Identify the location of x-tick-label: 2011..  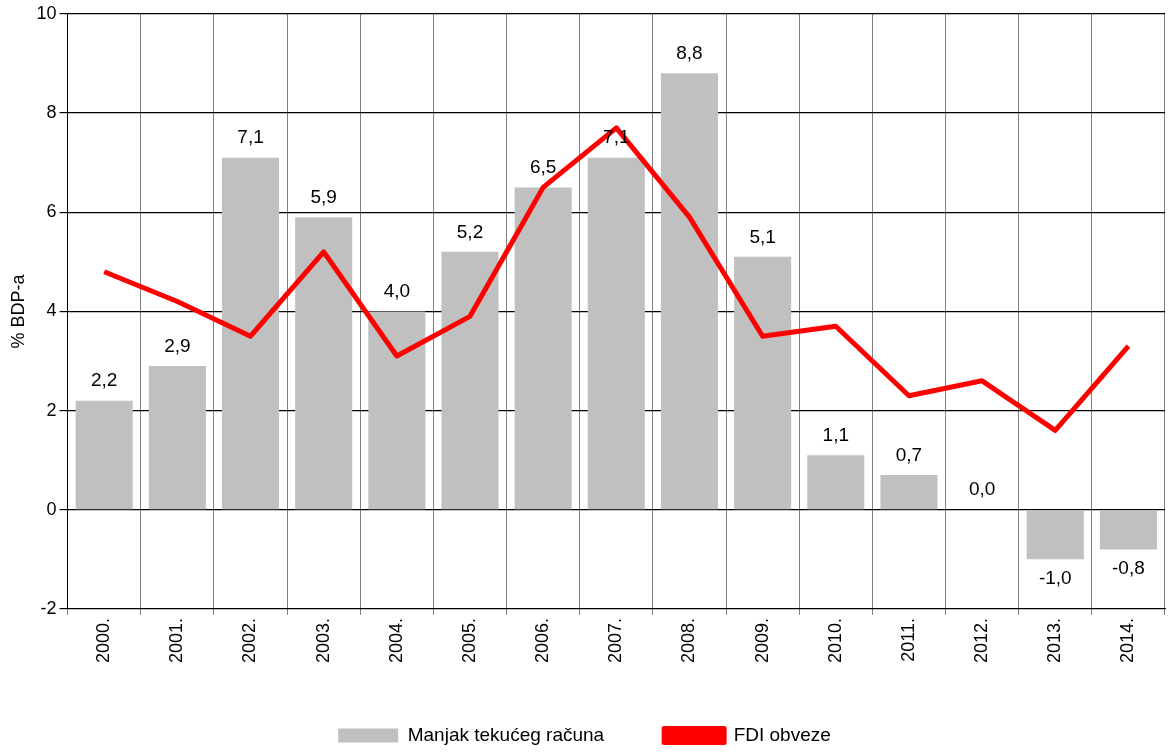
(907, 639).